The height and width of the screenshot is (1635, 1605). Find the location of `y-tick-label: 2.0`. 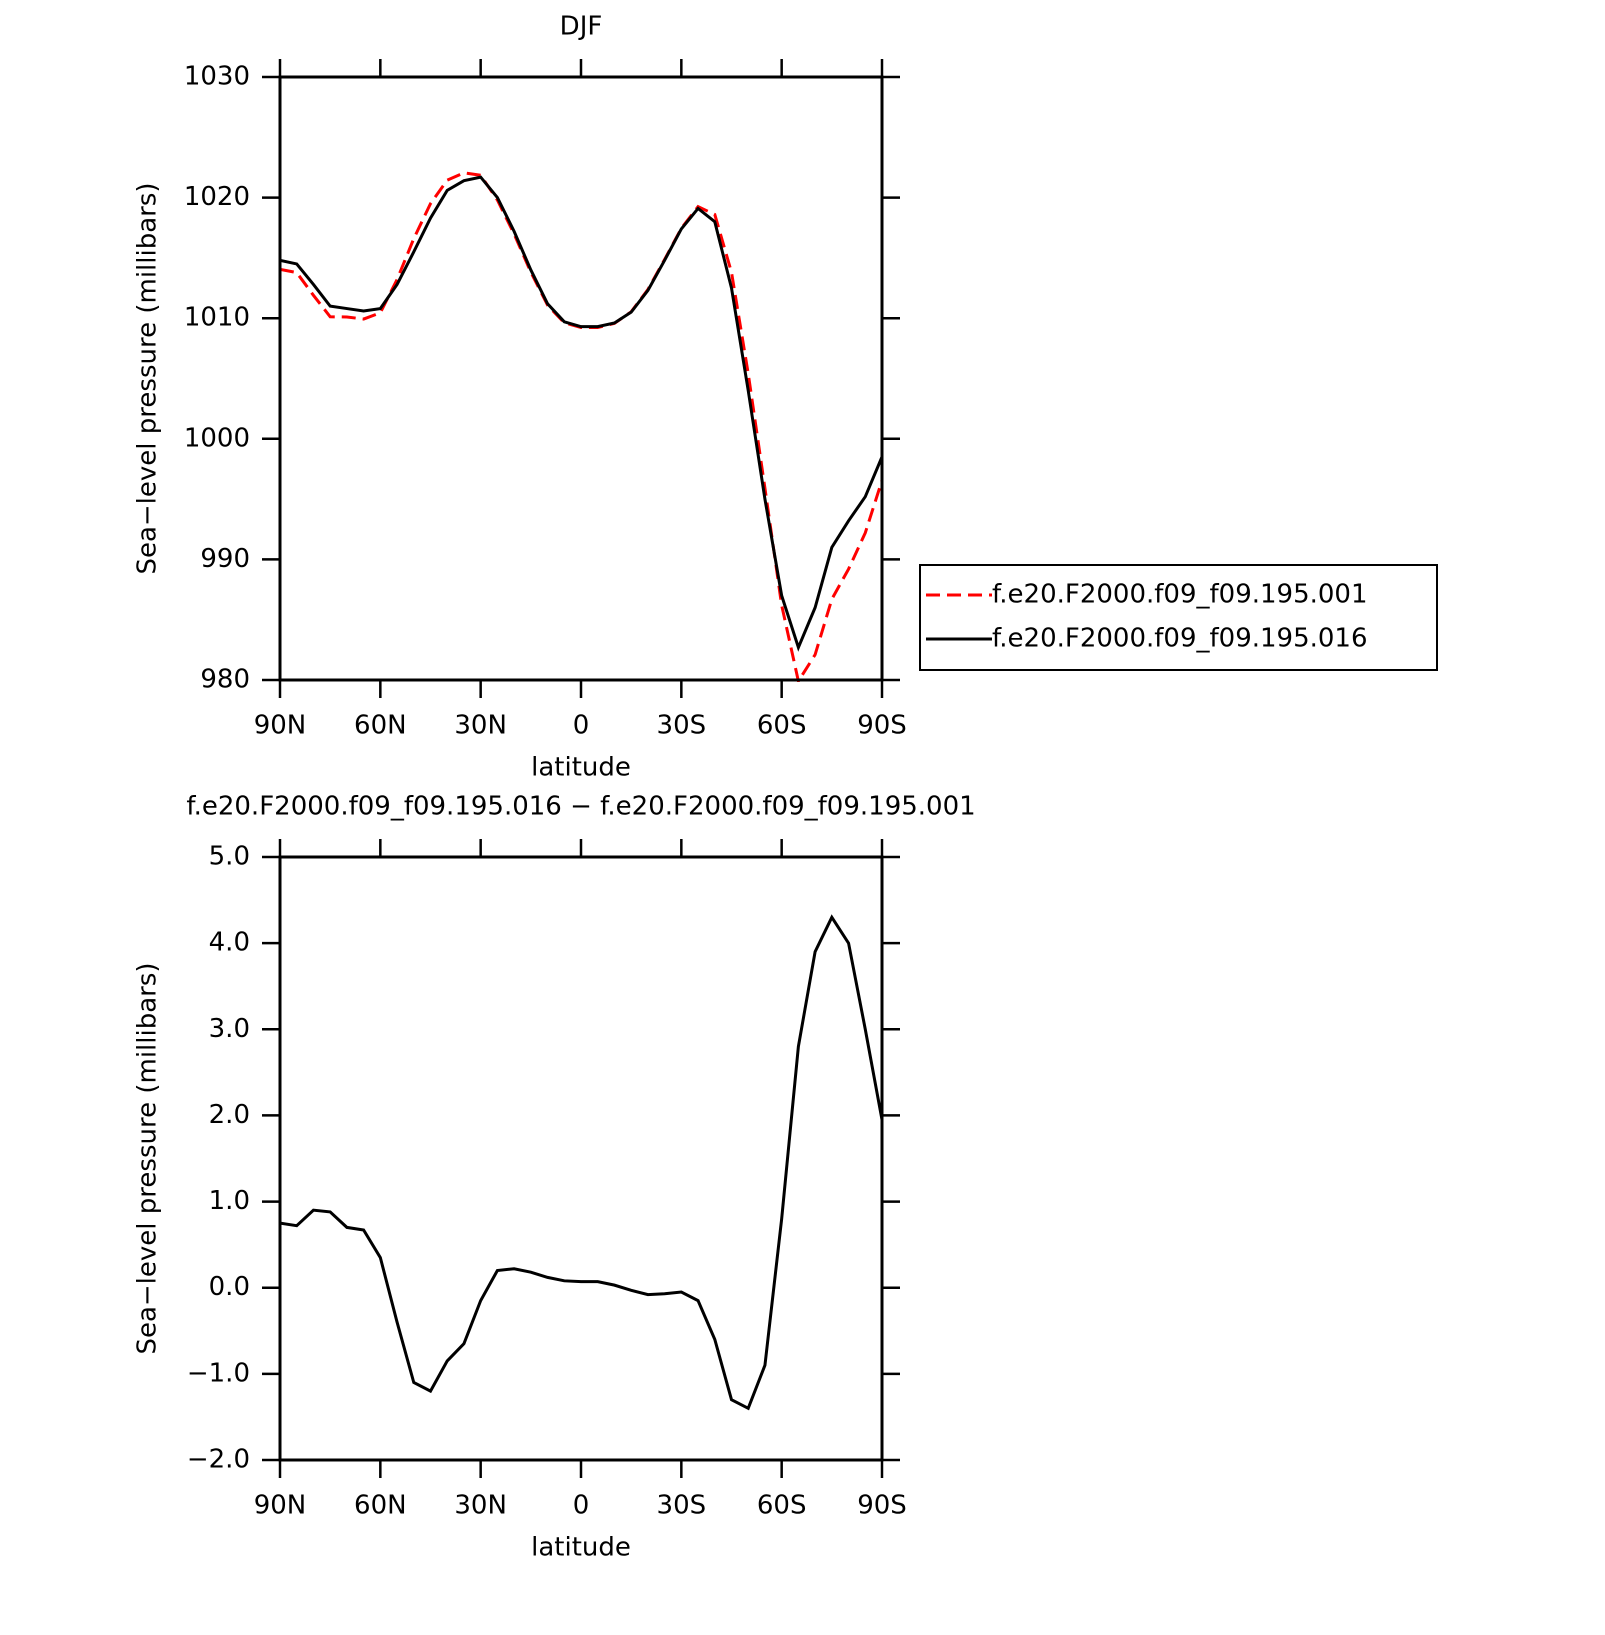

y-tick-label: 2.0 is located at coordinates (229, 1115).